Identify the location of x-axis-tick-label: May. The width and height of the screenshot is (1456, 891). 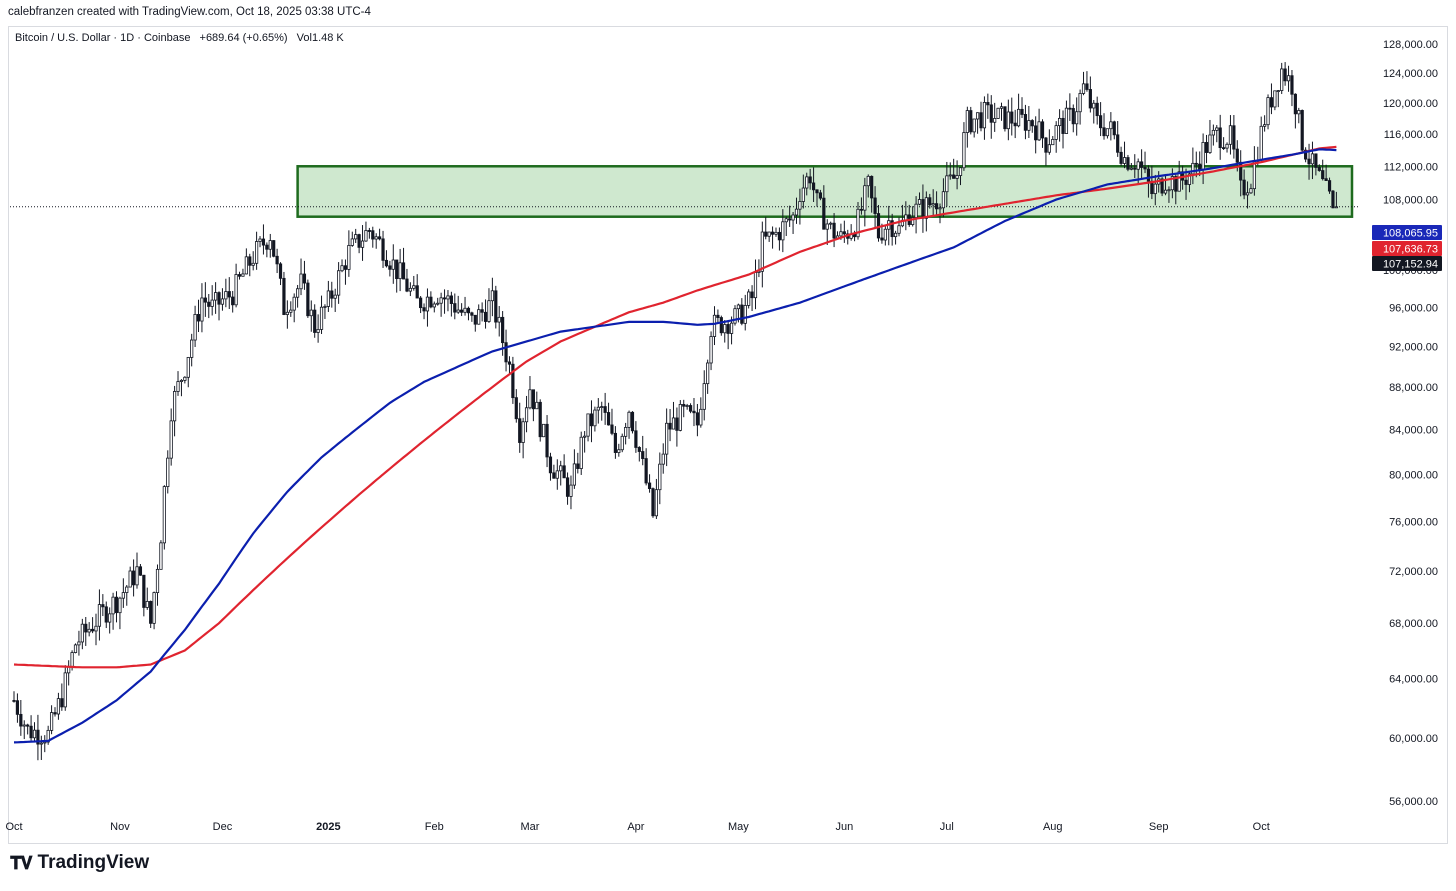
(738, 827).